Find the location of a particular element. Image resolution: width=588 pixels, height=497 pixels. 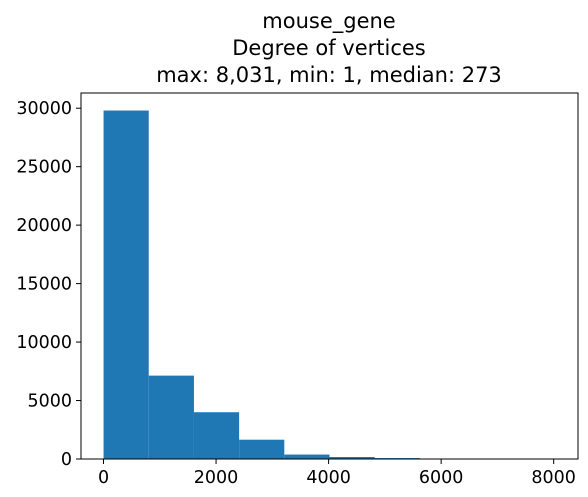

x-tick-label: 0 is located at coordinates (103, 478).